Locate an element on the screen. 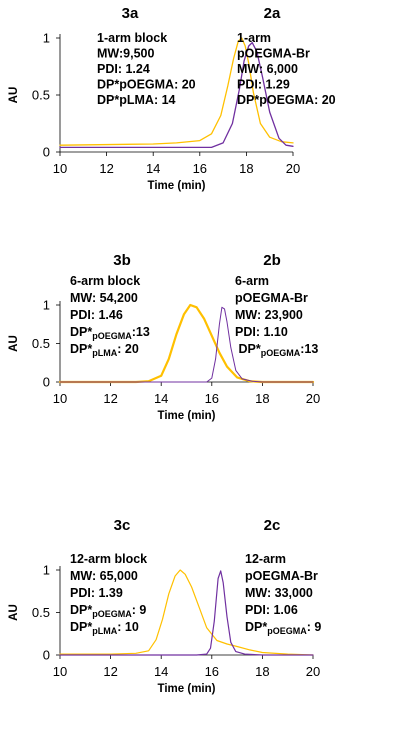 The image size is (400, 732). info-block-left-text: : 10 is located at coordinates (128, 627).